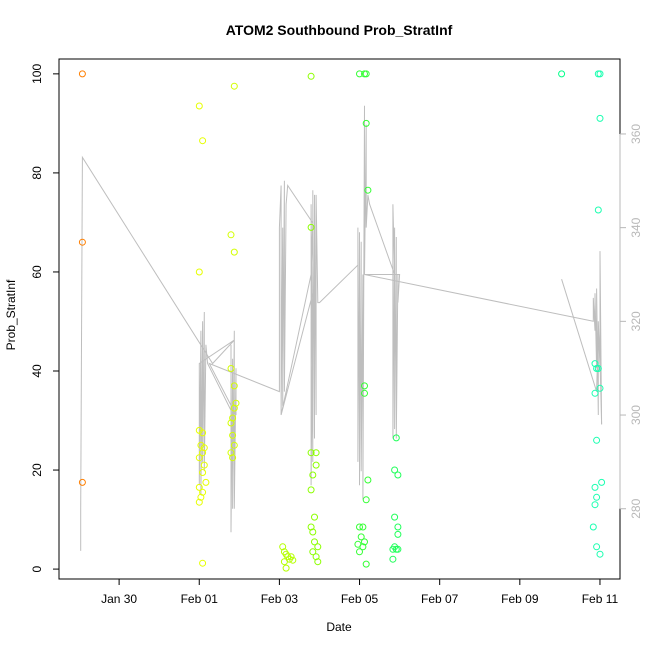  What do you see at coordinates (200, 599) in the screenshot?
I see `x-tick-label: Feb 01` at bounding box center [200, 599].